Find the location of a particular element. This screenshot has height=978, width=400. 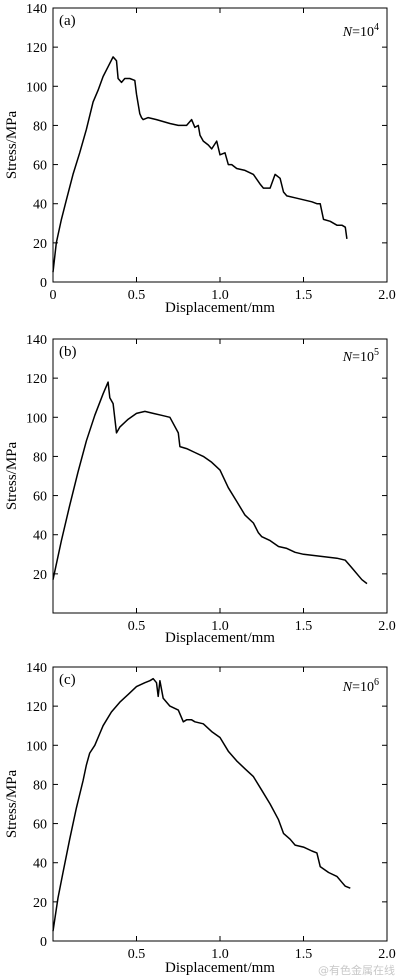

cycle-count-annotation: N=104 is located at coordinates (360, 31).